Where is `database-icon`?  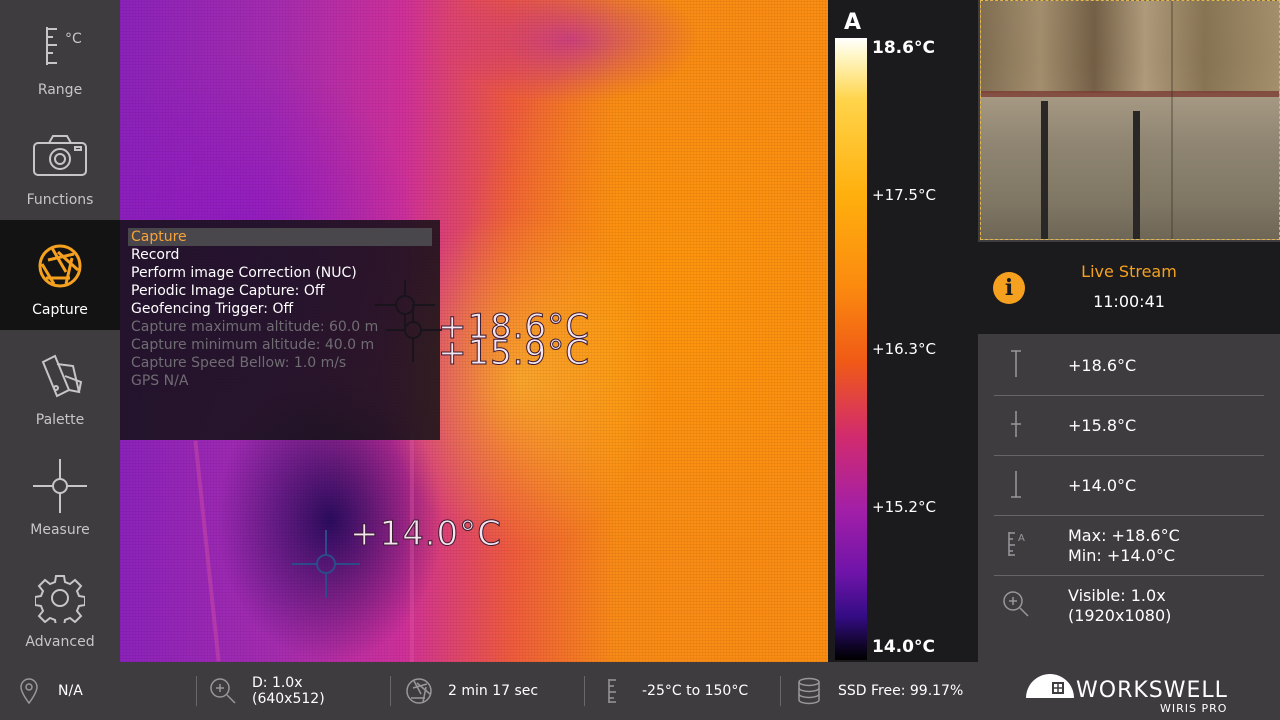 database-icon is located at coordinates (809, 691).